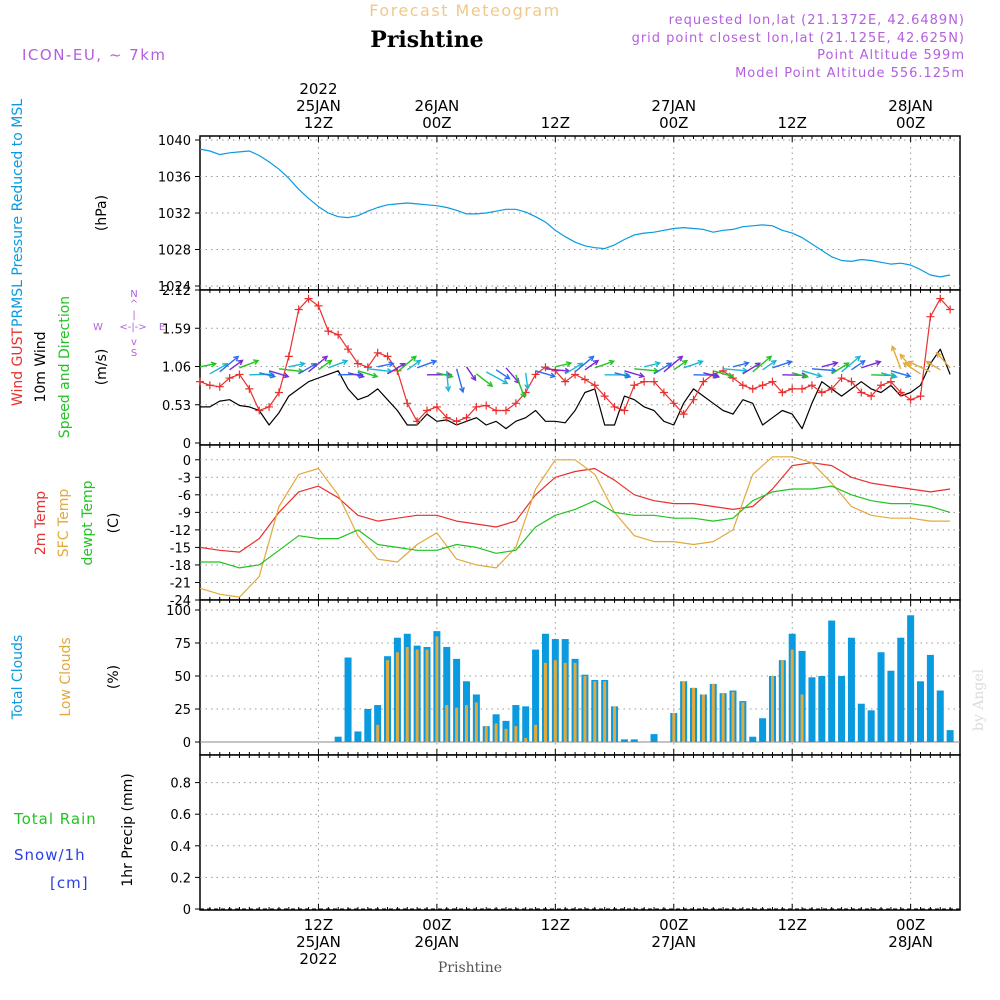 The image size is (1000, 1000). What do you see at coordinates (436, 123) in the screenshot?
I see `time-label-top: 00Z` at bounding box center [436, 123].